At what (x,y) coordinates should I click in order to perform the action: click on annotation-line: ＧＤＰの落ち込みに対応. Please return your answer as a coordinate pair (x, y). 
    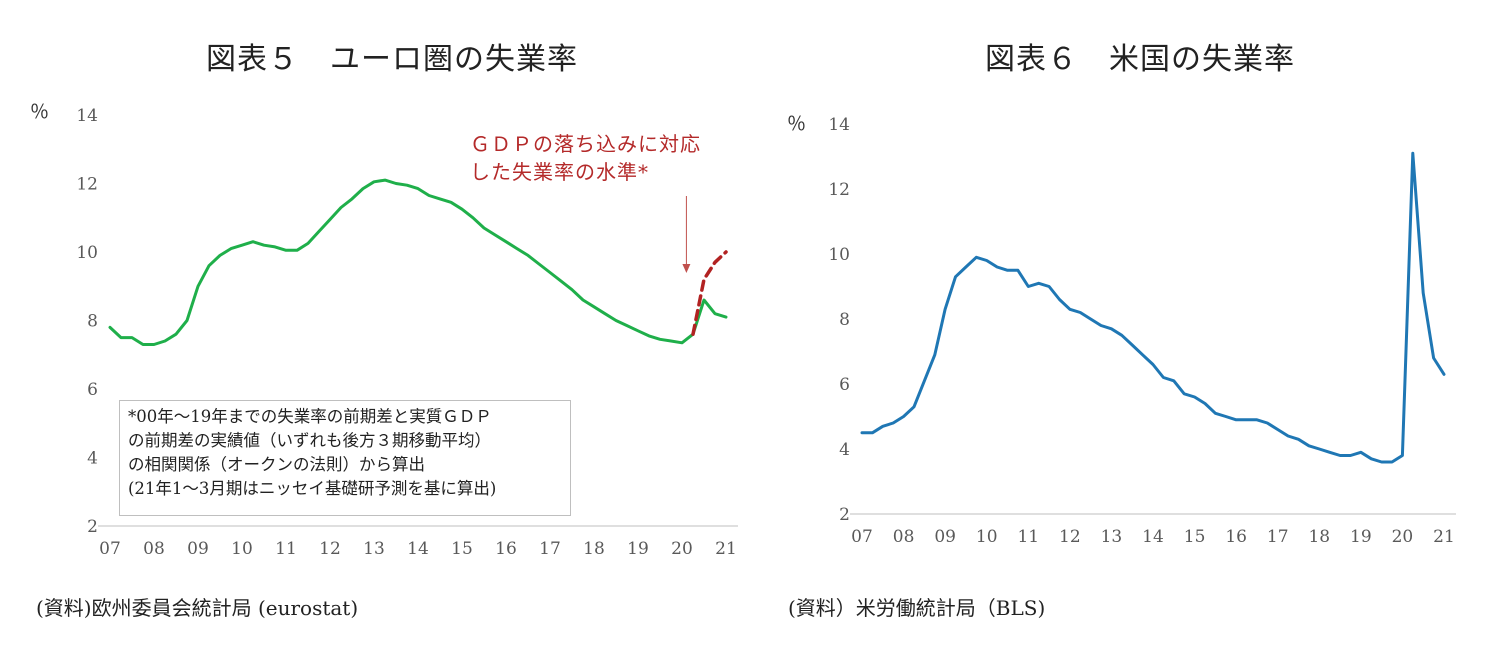
    Looking at the image, I should click on (585, 144).